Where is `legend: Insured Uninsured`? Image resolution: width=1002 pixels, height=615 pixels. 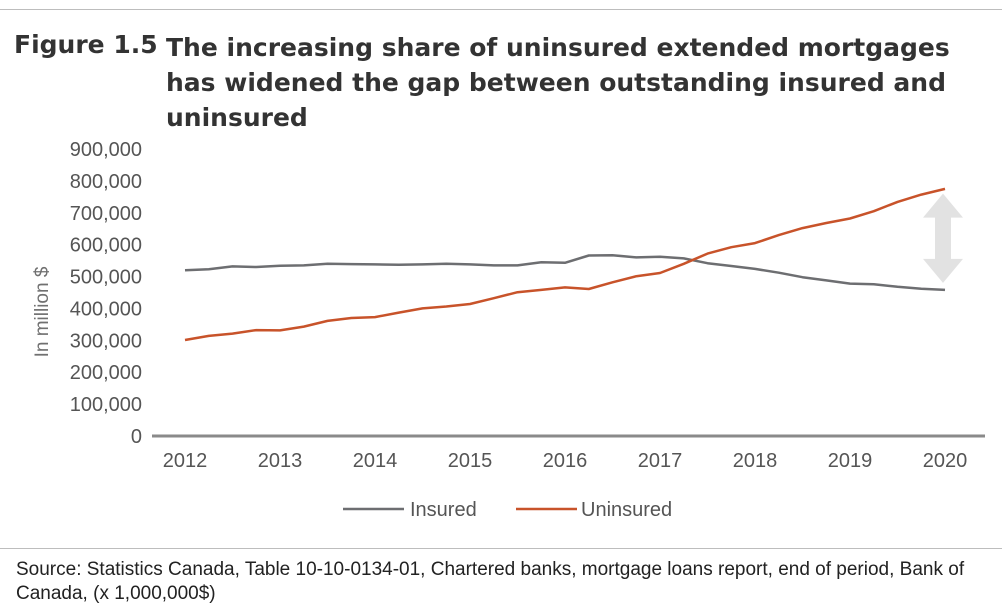 legend: Insured Uninsured is located at coordinates (507, 510).